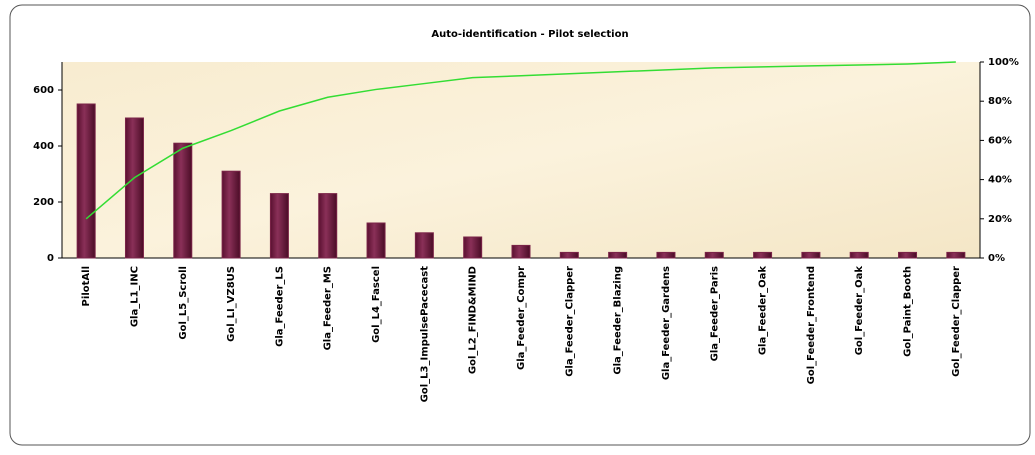  Describe the element at coordinates (908, 311) in the screenshot. I see `x-tick-label: Gol_Paint_Booth` at that location.